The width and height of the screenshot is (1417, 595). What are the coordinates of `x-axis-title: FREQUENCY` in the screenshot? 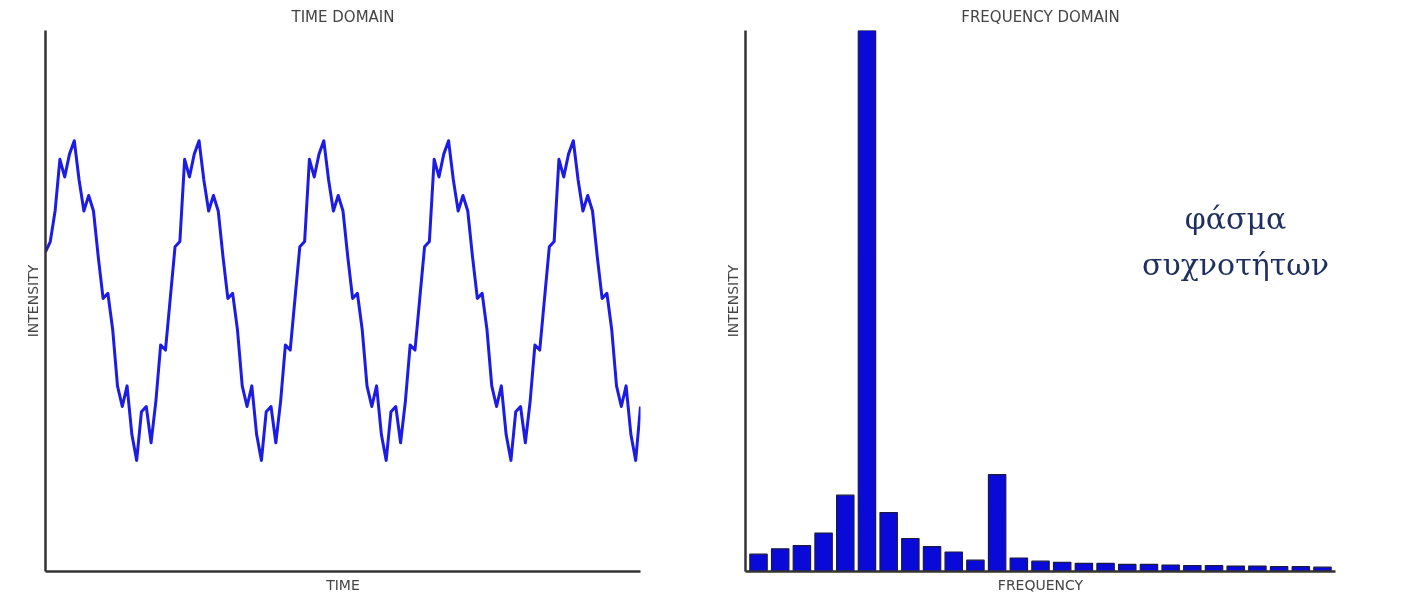 It's located at (1040, 584).